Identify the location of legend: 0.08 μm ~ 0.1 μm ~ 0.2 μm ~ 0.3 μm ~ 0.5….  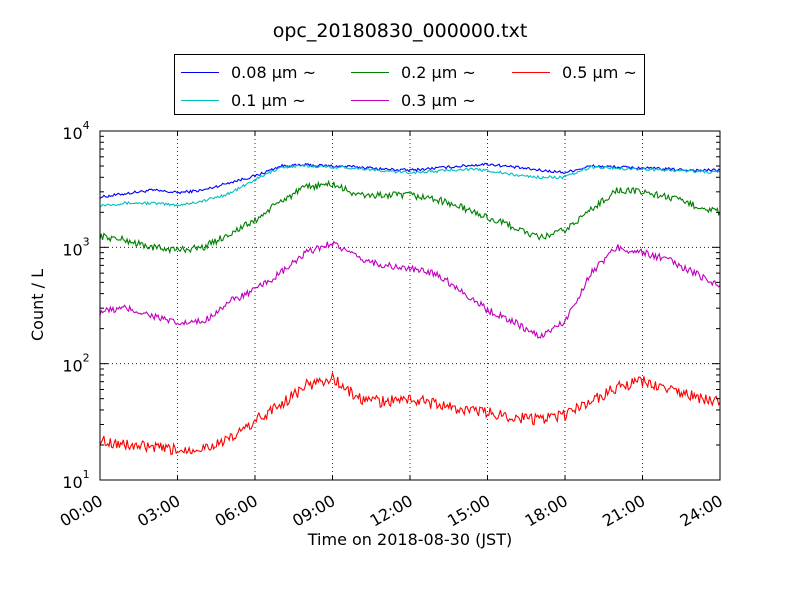
(409, 84).